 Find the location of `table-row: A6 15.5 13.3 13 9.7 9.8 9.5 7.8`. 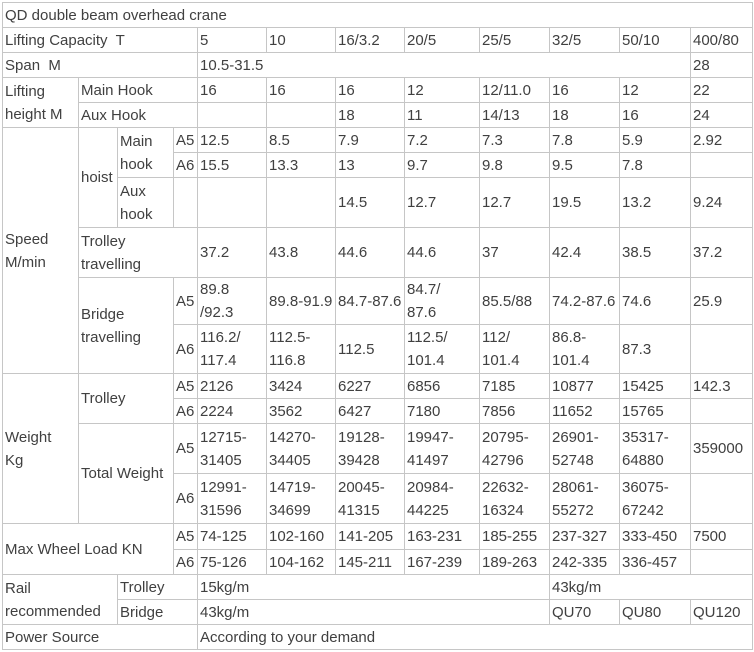

table-row: A6 15.5 13.3 13 9.7 9.8 9.5 7.8 is located at coordinates (378, 165).